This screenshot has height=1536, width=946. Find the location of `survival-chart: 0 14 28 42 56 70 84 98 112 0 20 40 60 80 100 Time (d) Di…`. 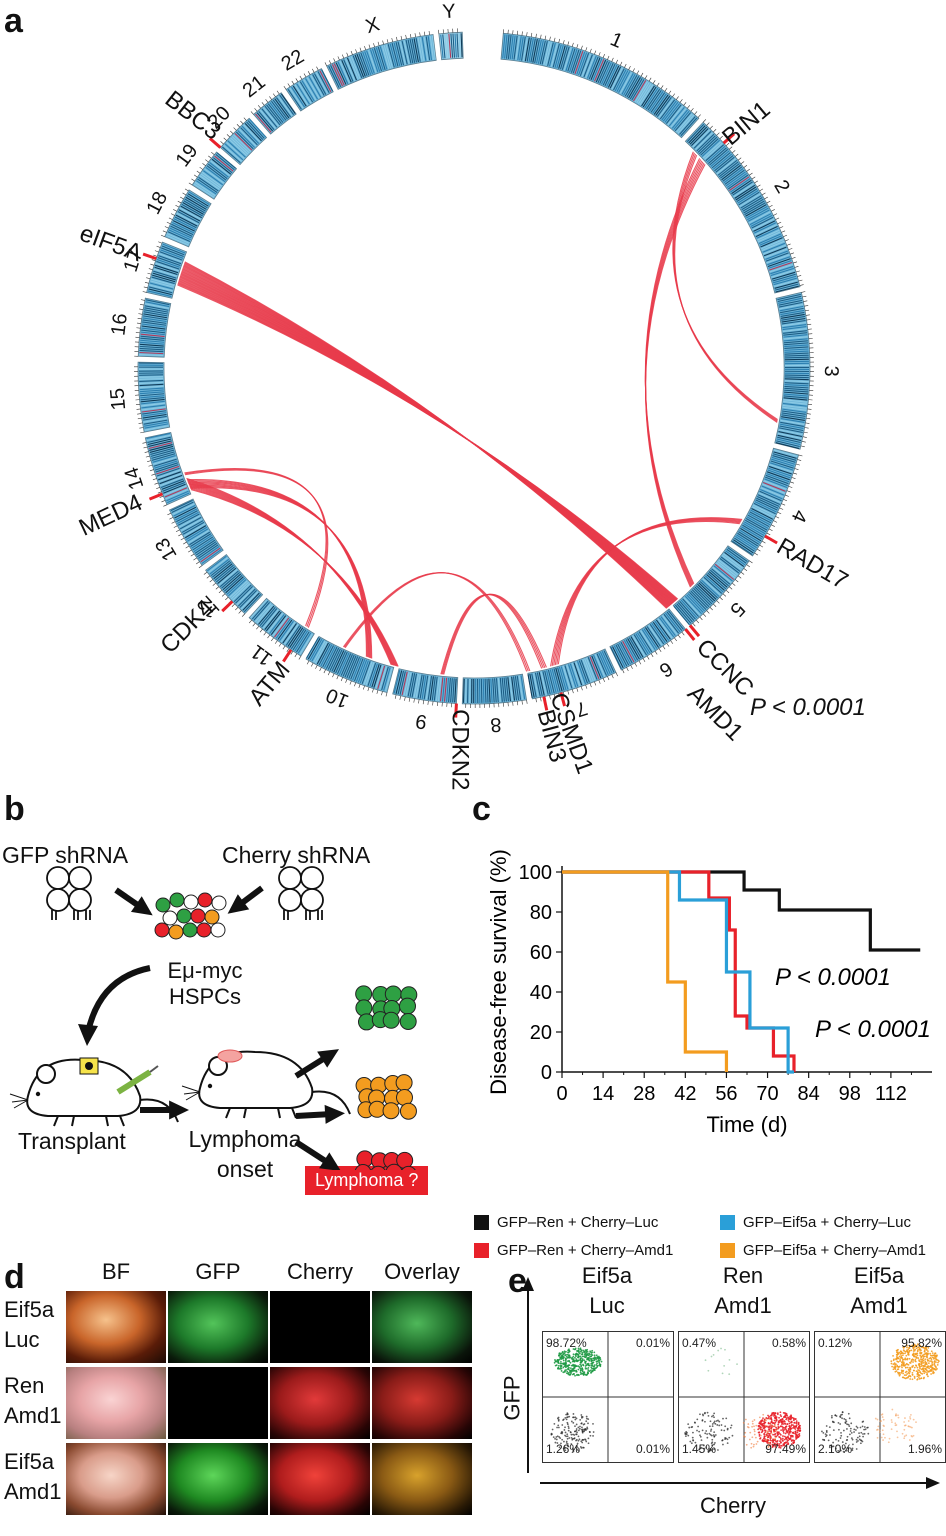

survival-chart: 0 14 28 42 56 70 84 98 112 0 20 40 60 80 100 Time (d) Di… is located at coordinates (709, 993).